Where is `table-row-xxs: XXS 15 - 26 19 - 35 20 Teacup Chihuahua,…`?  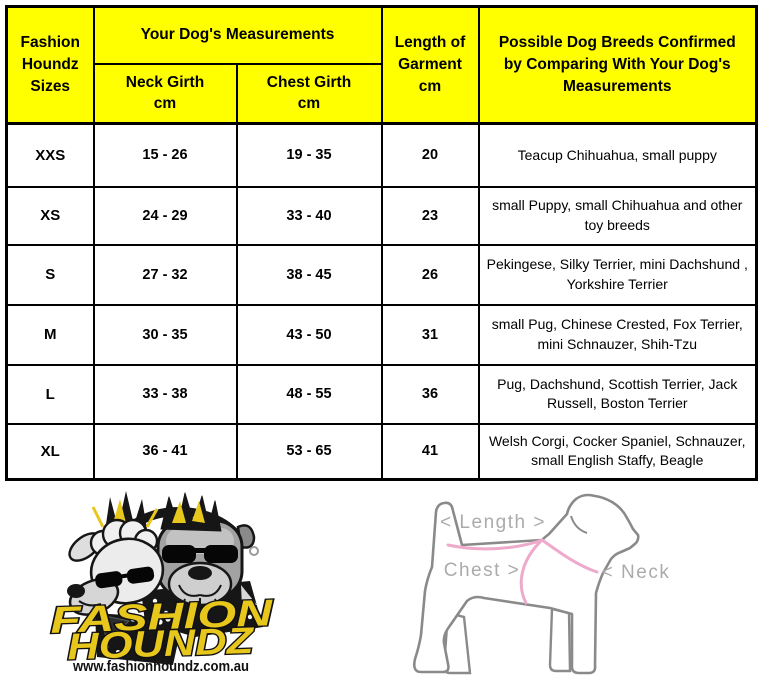 table-row-xxs: XXS 15 - 26 19 - 35 20 Teacup Chihuahua,… is located at coordinates (381, 155).